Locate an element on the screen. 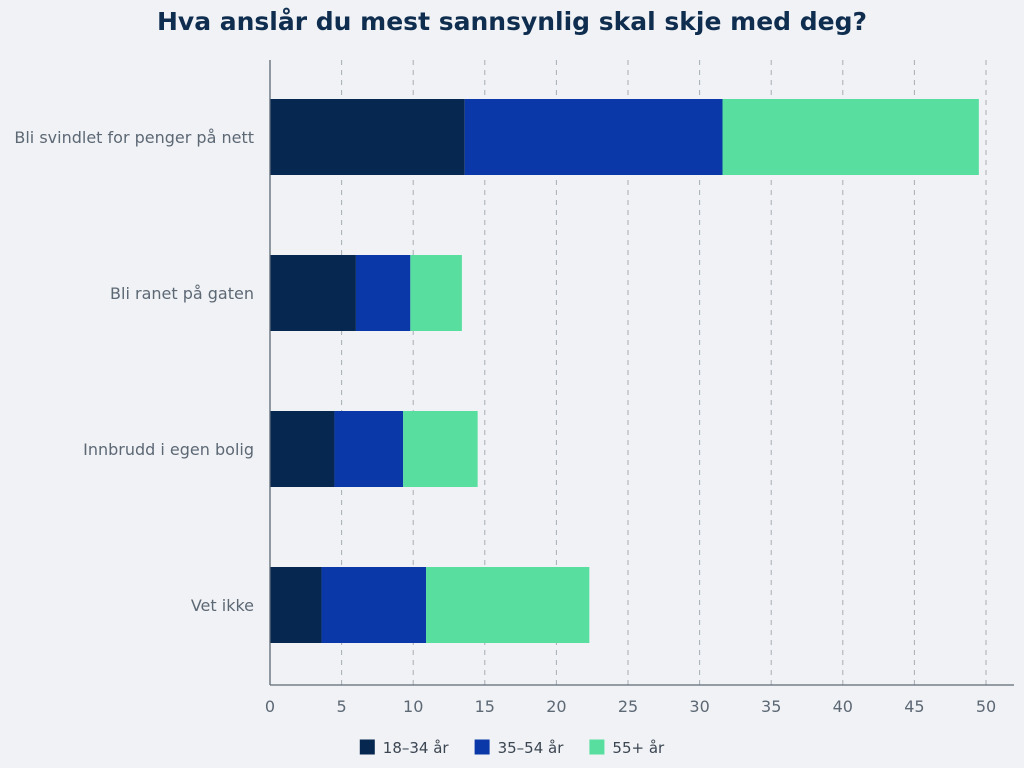 The width and height of the screenshot is (1024, 768). legend: 18–34 år 35–54 år 55+ år is located at coordinates (512, 748).